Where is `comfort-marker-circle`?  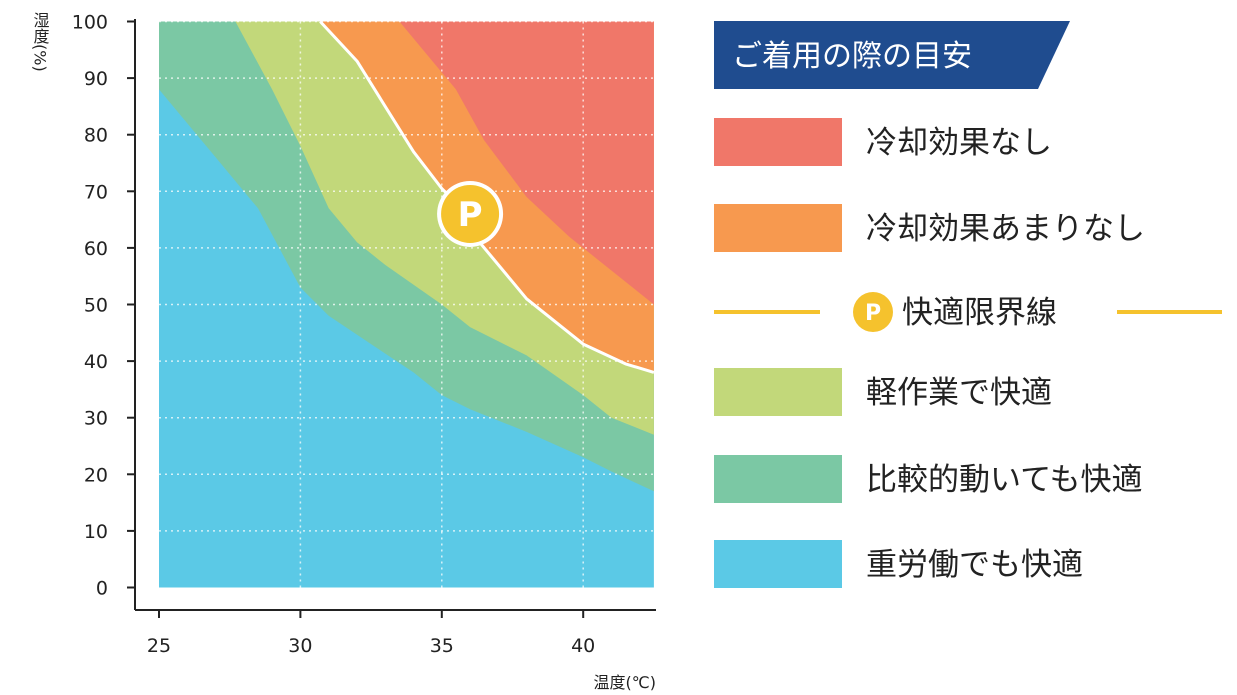
comfort-marker-circle is located at coordinates (470, 213).